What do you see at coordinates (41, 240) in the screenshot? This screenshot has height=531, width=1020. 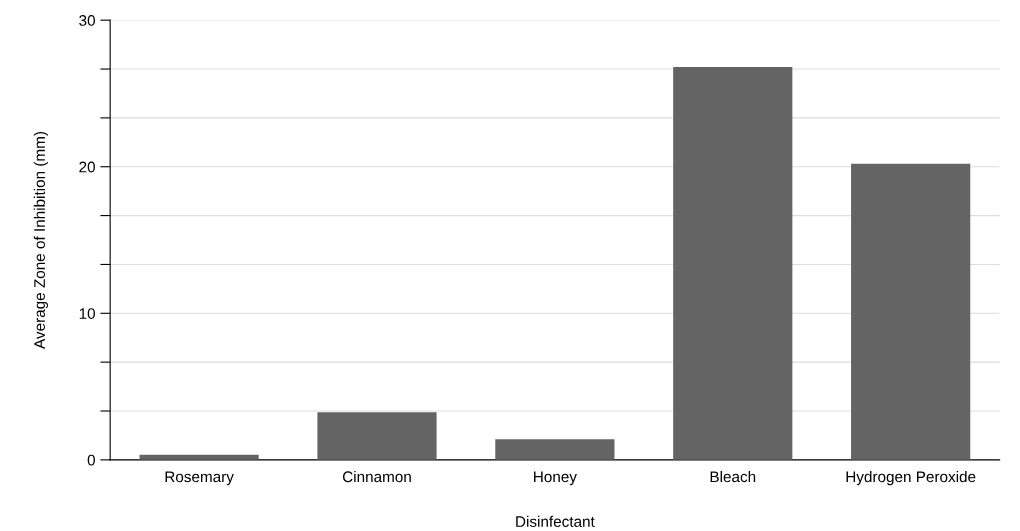 I see `y-axis-title: Average Zone of Inhibition (mm)` at bounding box center [41, 240].